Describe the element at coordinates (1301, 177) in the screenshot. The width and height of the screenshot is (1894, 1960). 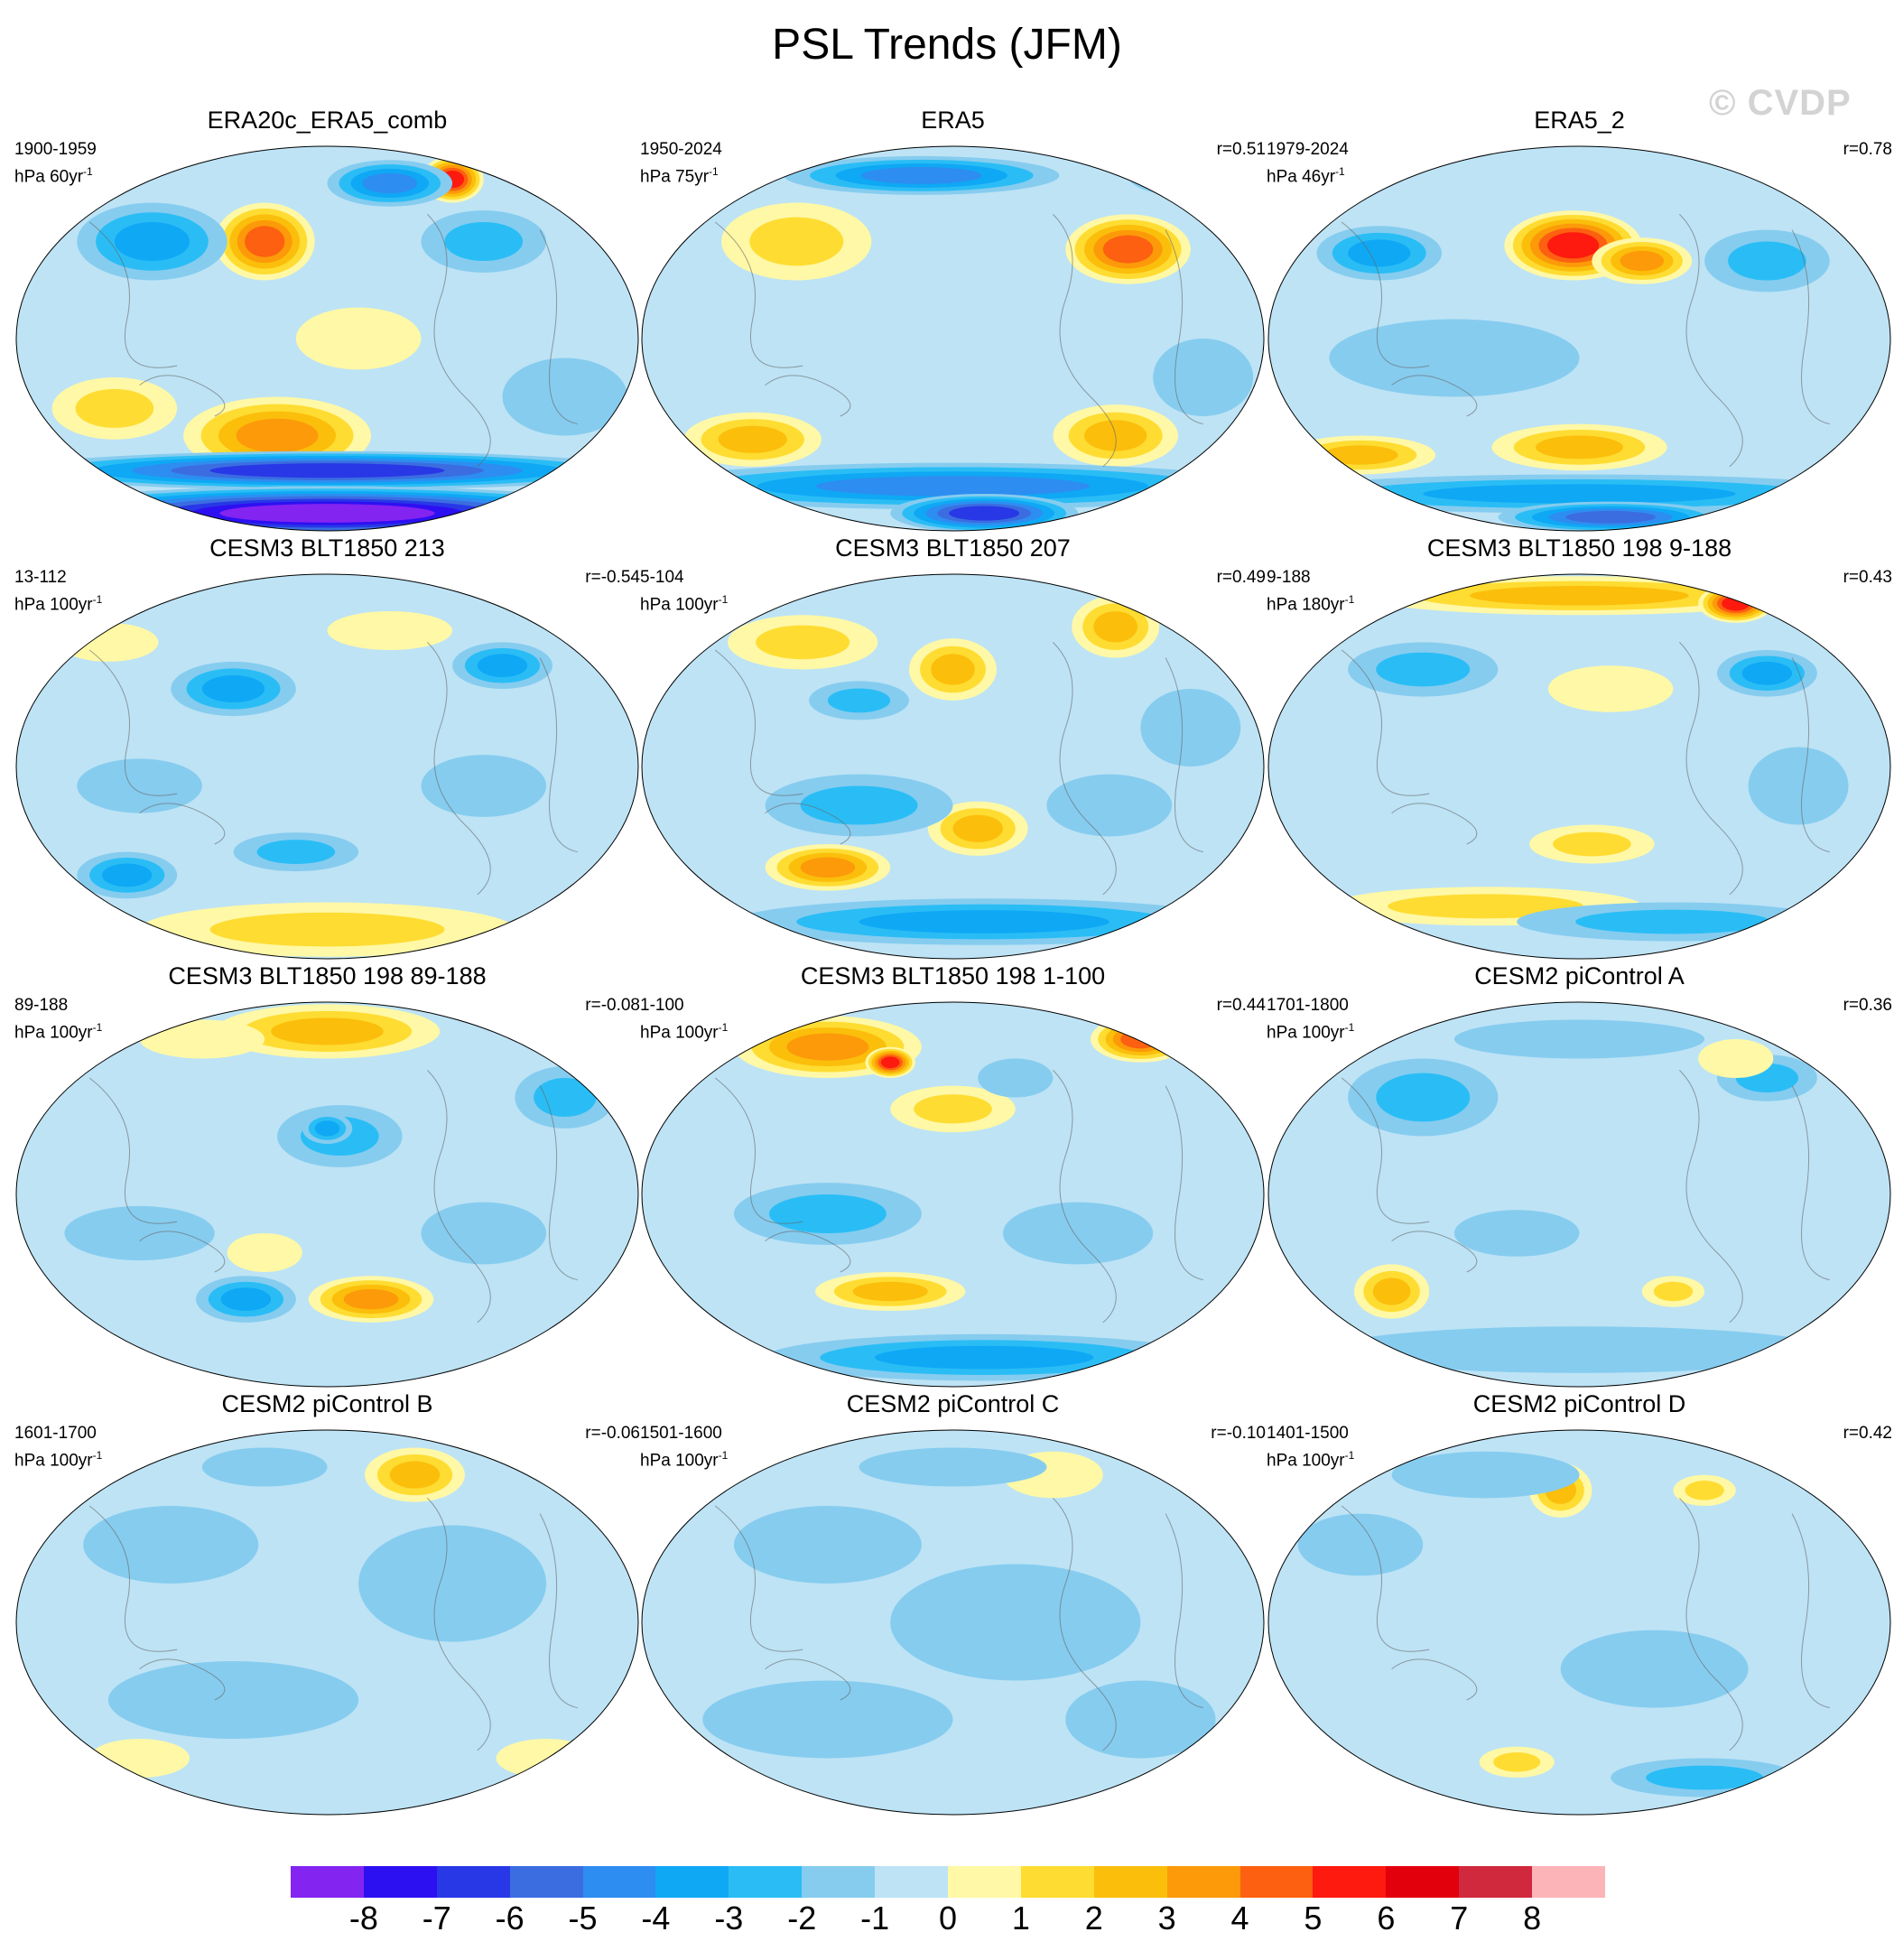
I see `panel-units-text: hPa 46yr` at that location.